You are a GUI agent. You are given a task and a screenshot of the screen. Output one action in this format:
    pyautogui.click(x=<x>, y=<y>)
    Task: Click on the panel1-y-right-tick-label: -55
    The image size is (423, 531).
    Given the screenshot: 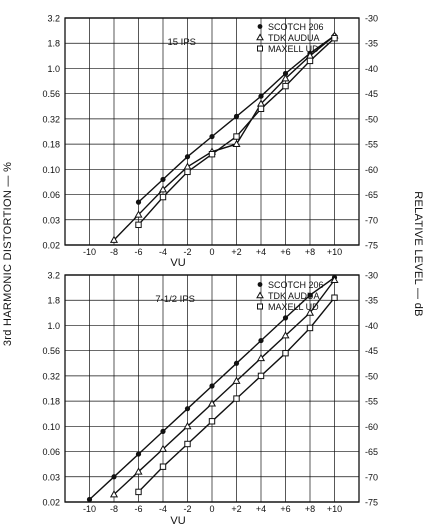 What is the action you would take?
    pyautogui.click(x=371, y=145)
    